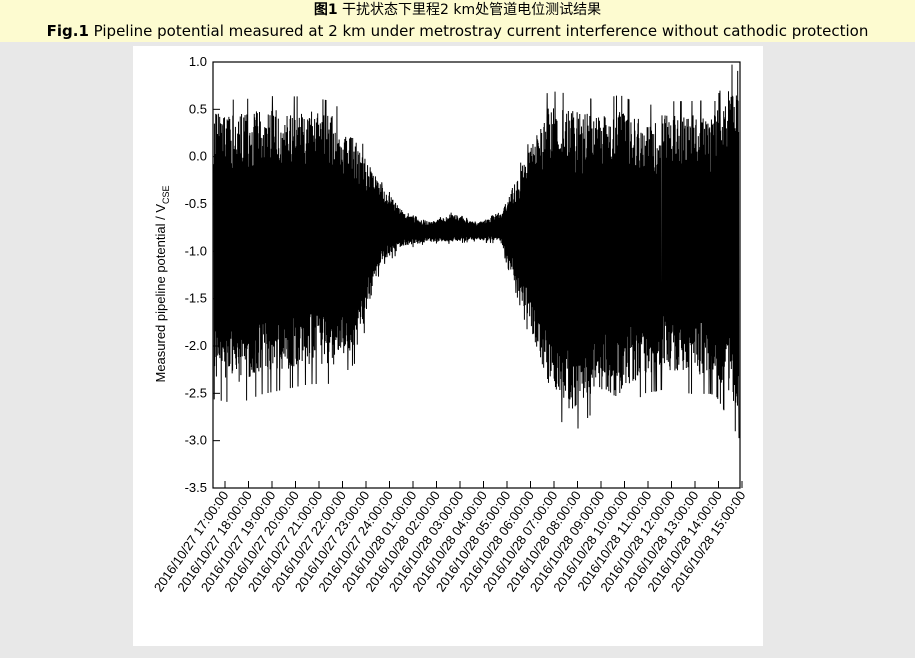 The height and width of the screenshot is (658, 915). What do you see at coordinates (202, 274) in the screenshot?
I see `y-axis-ticks: 1.0 0.5 0.0 -0.5 -1.0 -1.5 -2.0 -2.5 -3.0 -3.5` at bounding box center [202, 274].